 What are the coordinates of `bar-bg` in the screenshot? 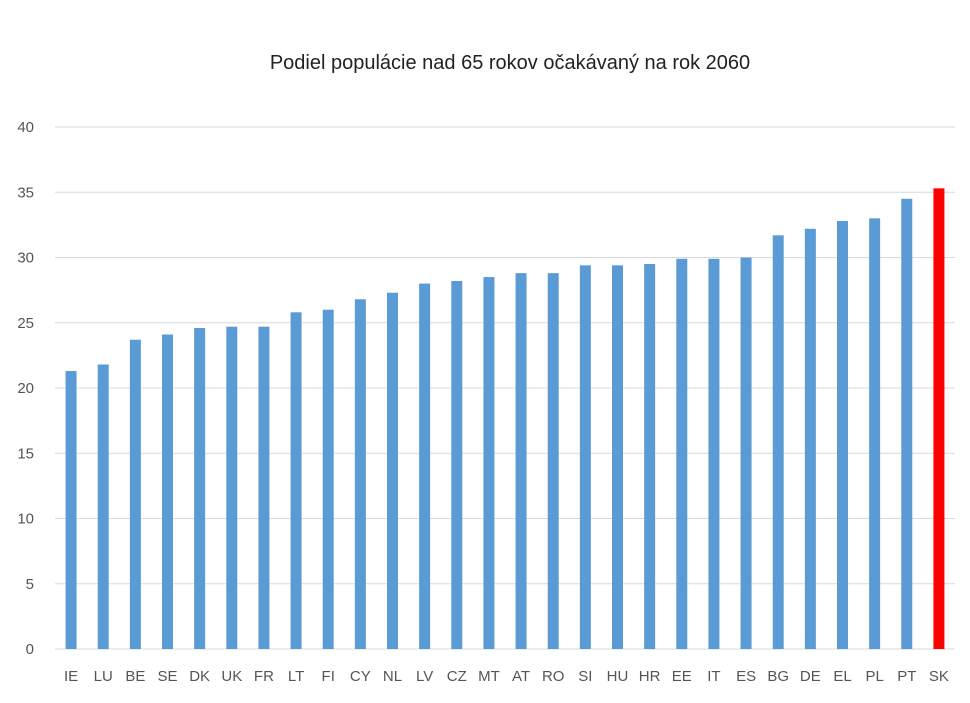 It's located at (778, 442).